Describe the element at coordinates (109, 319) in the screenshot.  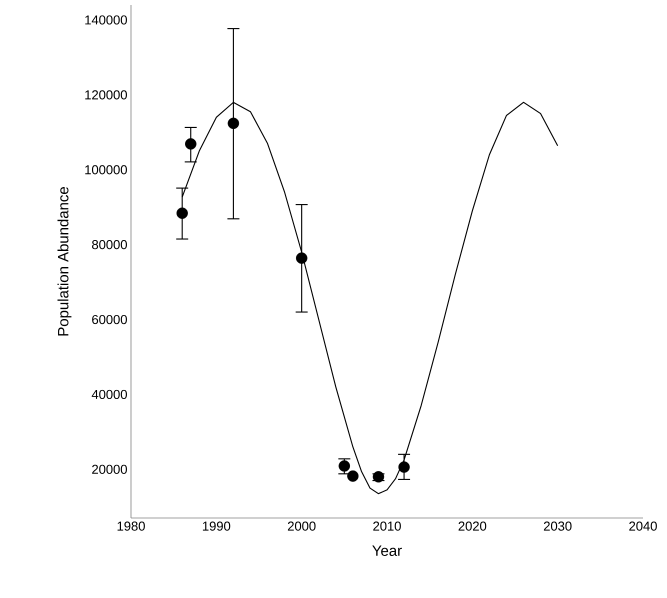
I see `y-tick-label: 60000` at that location.